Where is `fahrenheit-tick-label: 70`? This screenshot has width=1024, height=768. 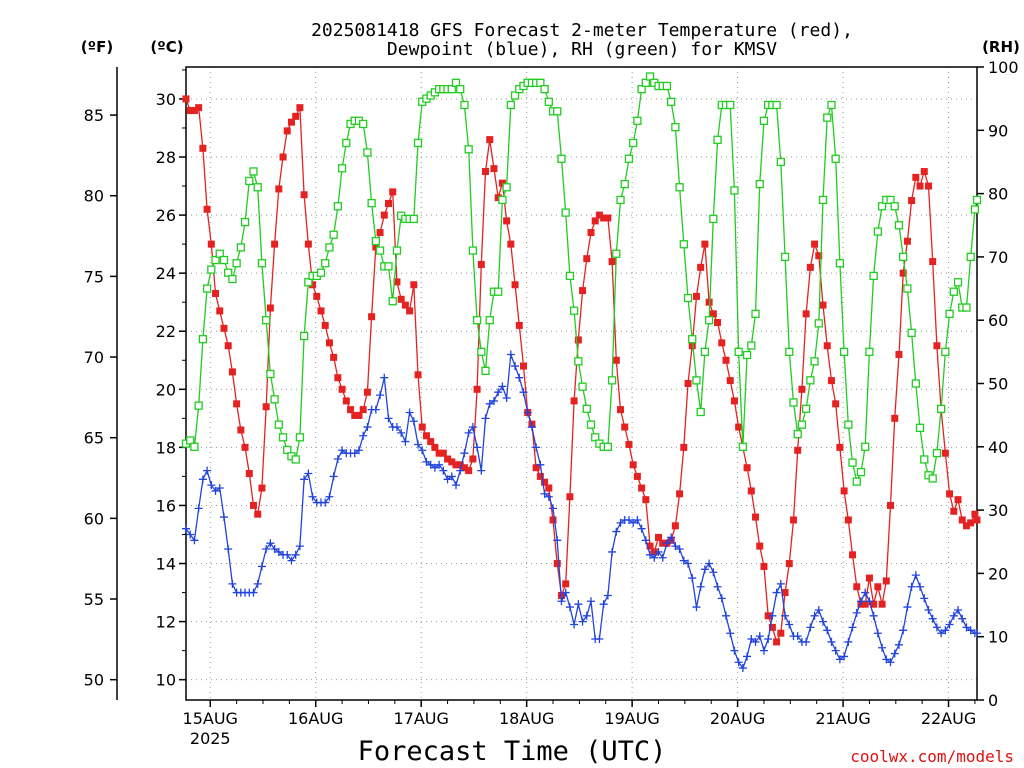
fahrenheit-tick-label: 70 is located at coordinates (94, 357).